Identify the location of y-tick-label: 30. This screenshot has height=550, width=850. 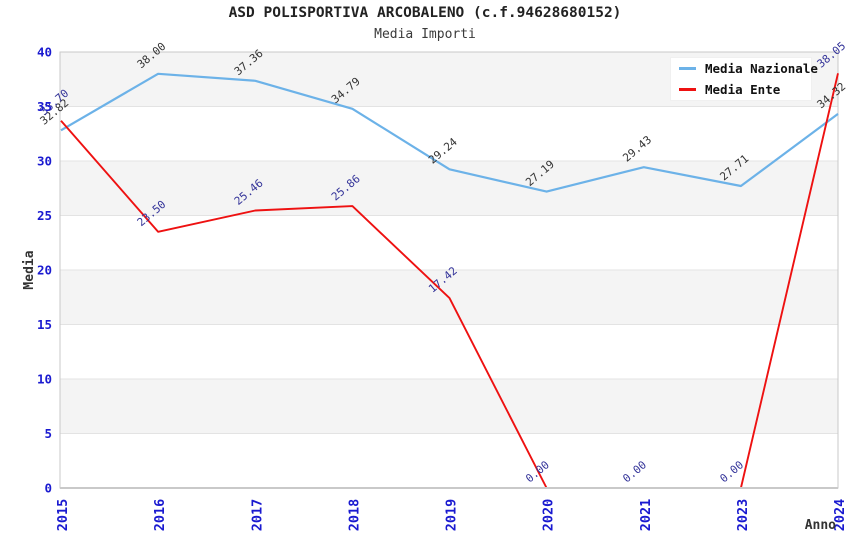
(44, 161).